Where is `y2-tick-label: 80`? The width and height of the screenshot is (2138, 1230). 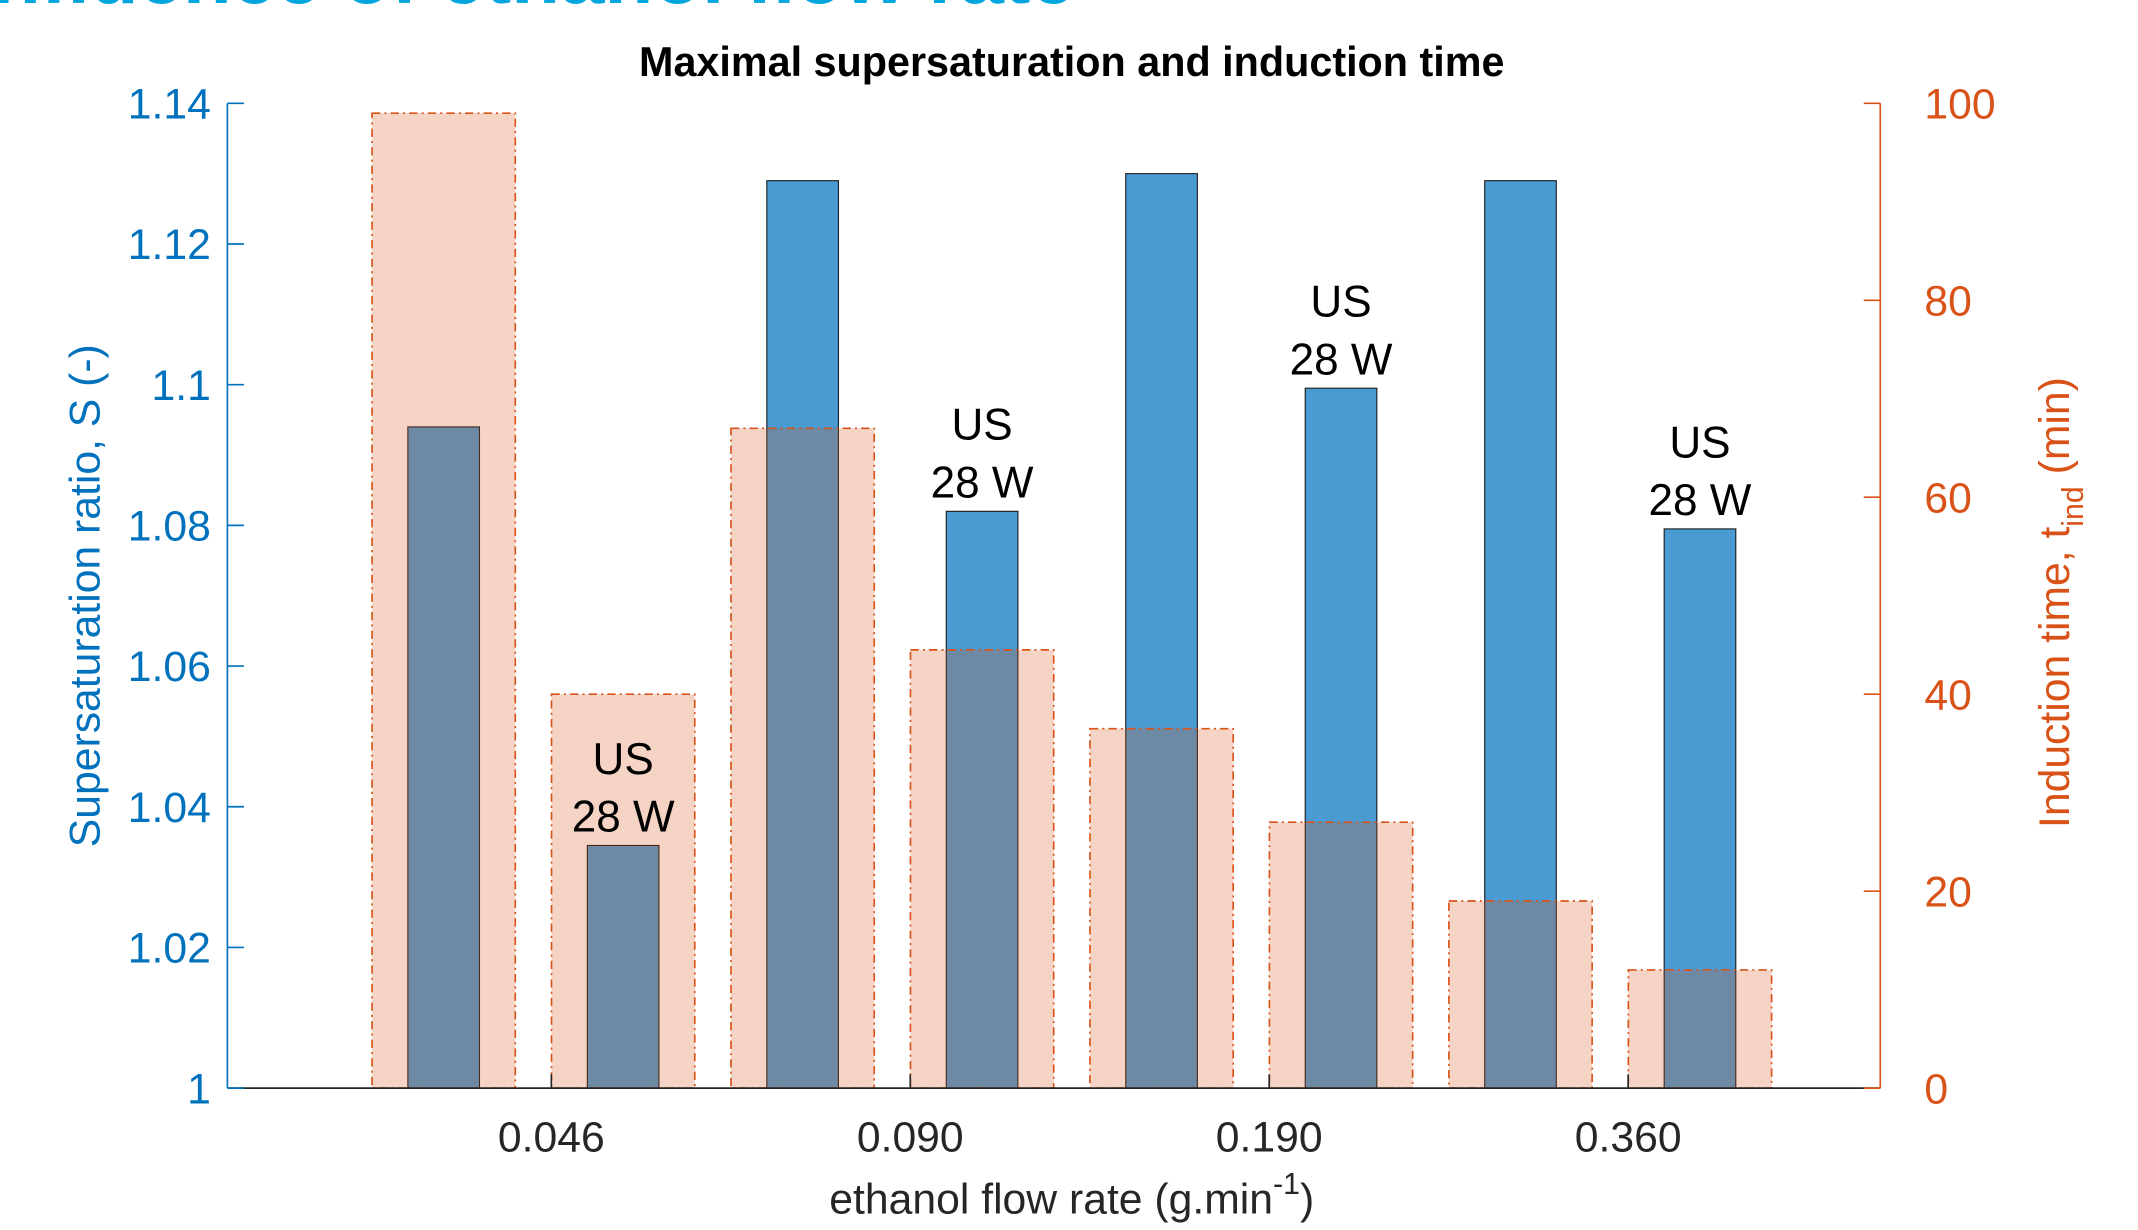
y2-tick-label: 80 is located at coordinates (1947, 301).